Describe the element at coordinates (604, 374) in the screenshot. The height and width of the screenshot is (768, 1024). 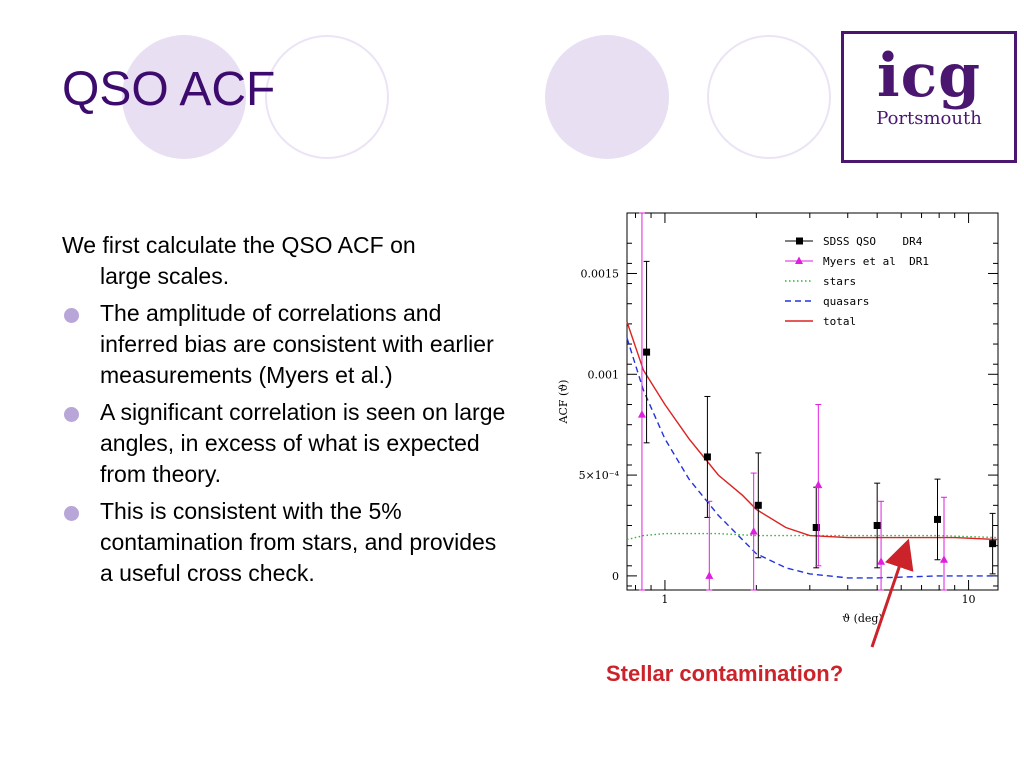
I see `y-tick-label: 0.001` at that location.